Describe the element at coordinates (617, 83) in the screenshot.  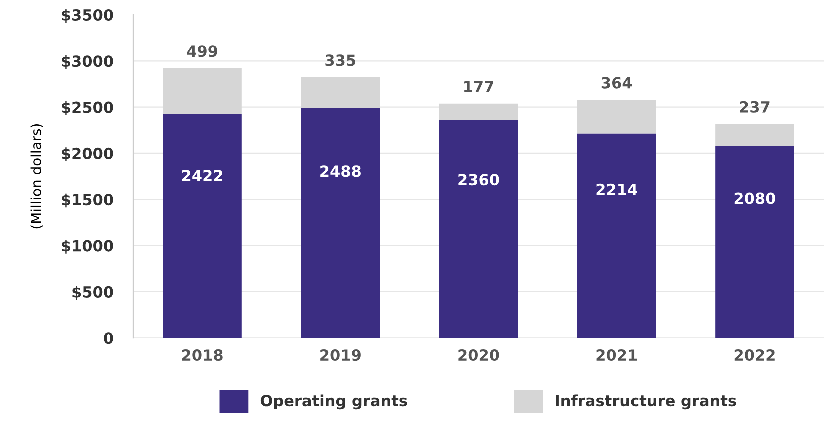
I see `data-label: 364` at that location.